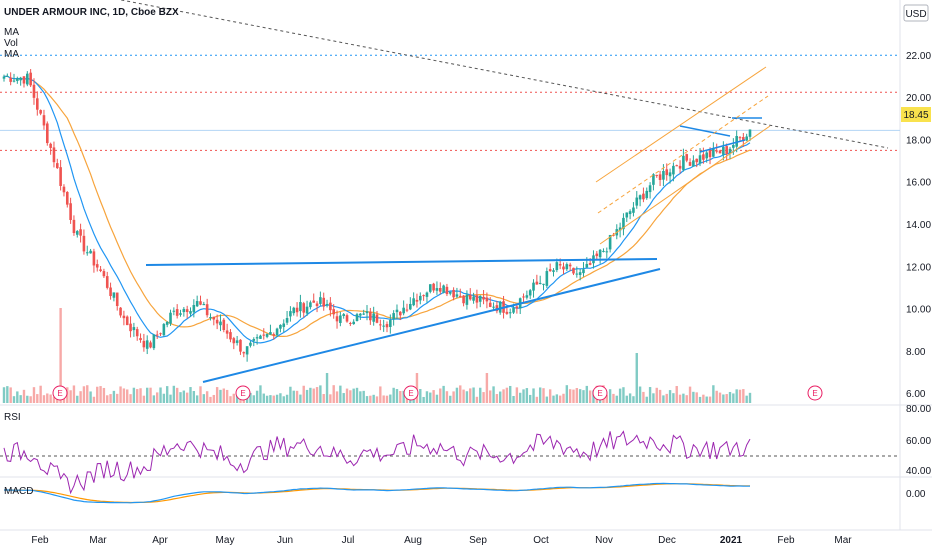 This screenshot has width=932, height=550. I want to click on flag-line-lower, so click(722, 146).